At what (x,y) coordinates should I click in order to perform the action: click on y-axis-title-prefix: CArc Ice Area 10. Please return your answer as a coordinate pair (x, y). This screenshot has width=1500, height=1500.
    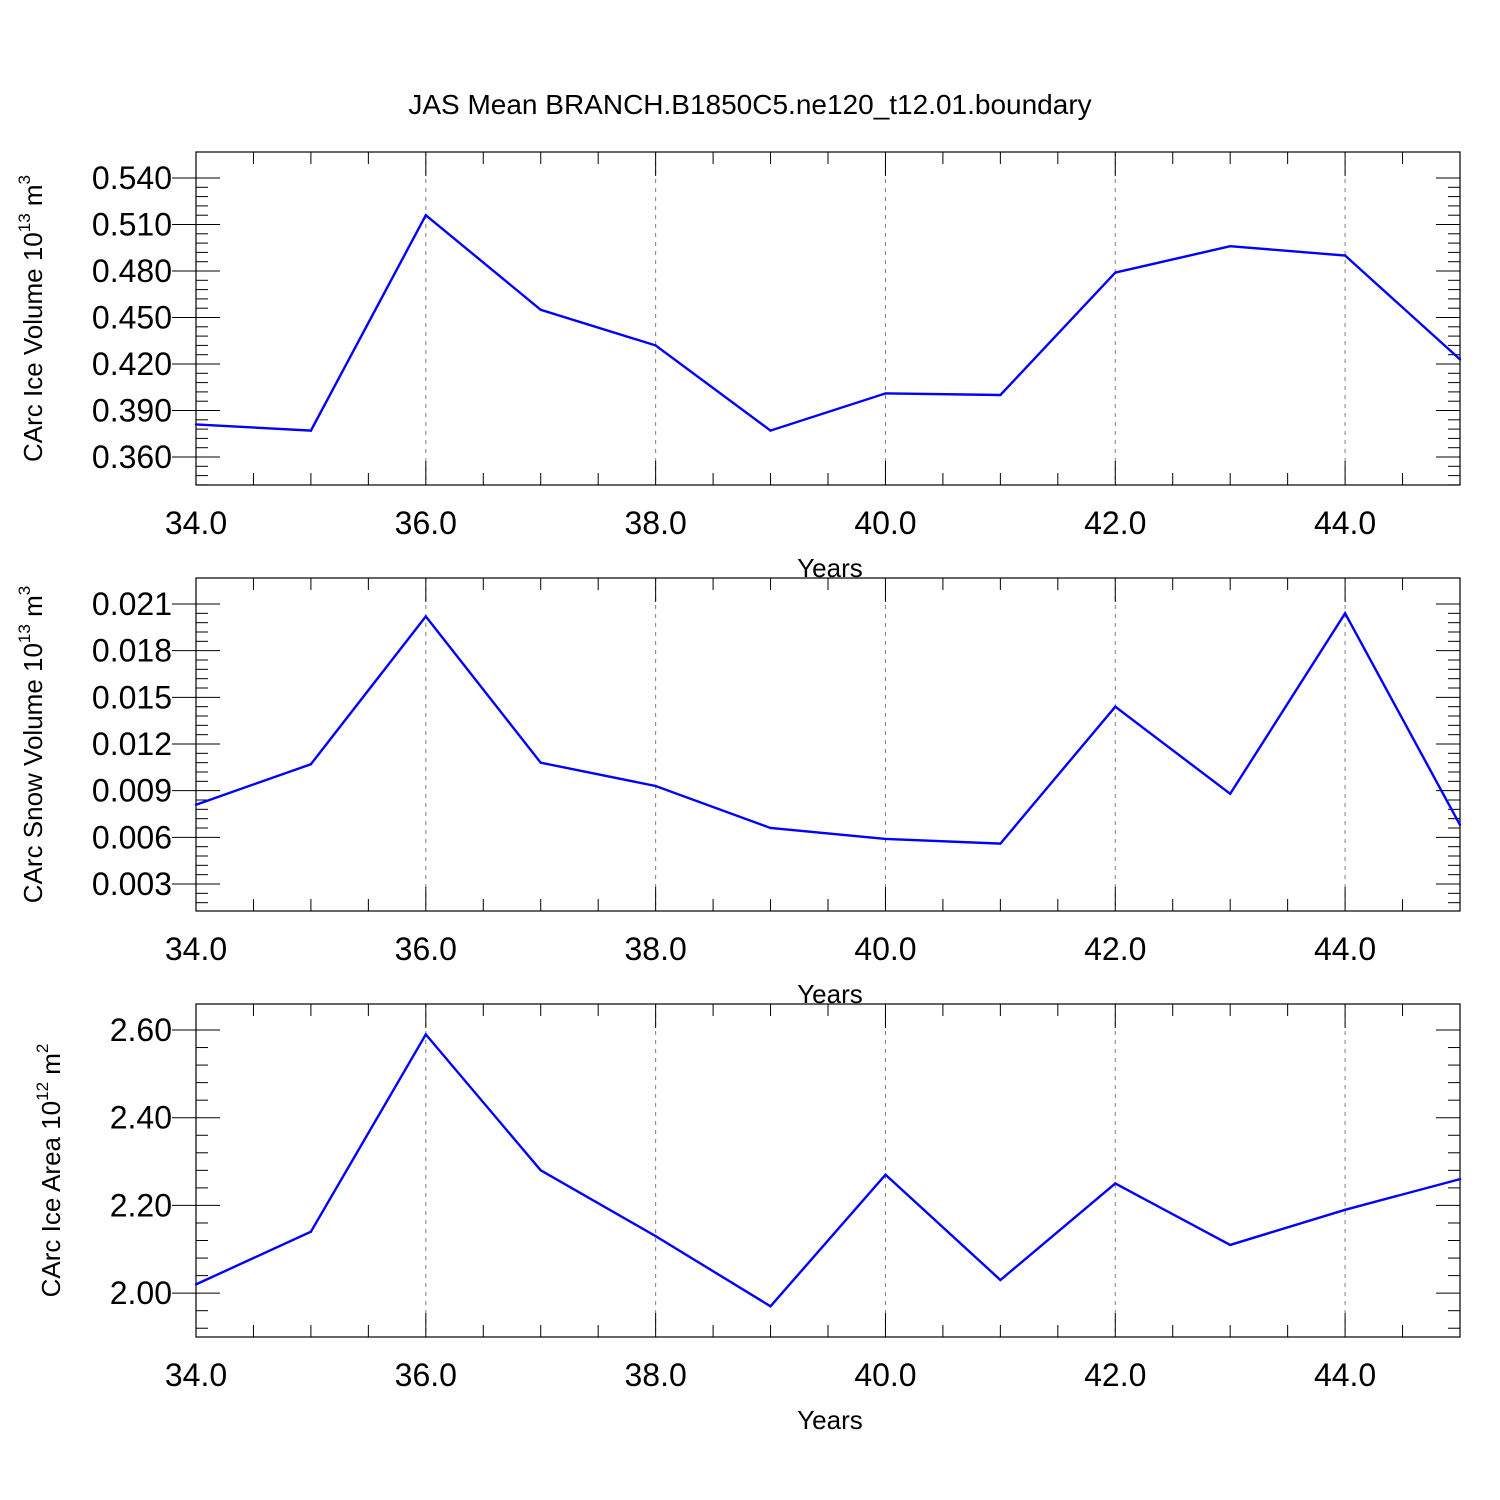
    Looking at the image, I should click on (51, 1199).